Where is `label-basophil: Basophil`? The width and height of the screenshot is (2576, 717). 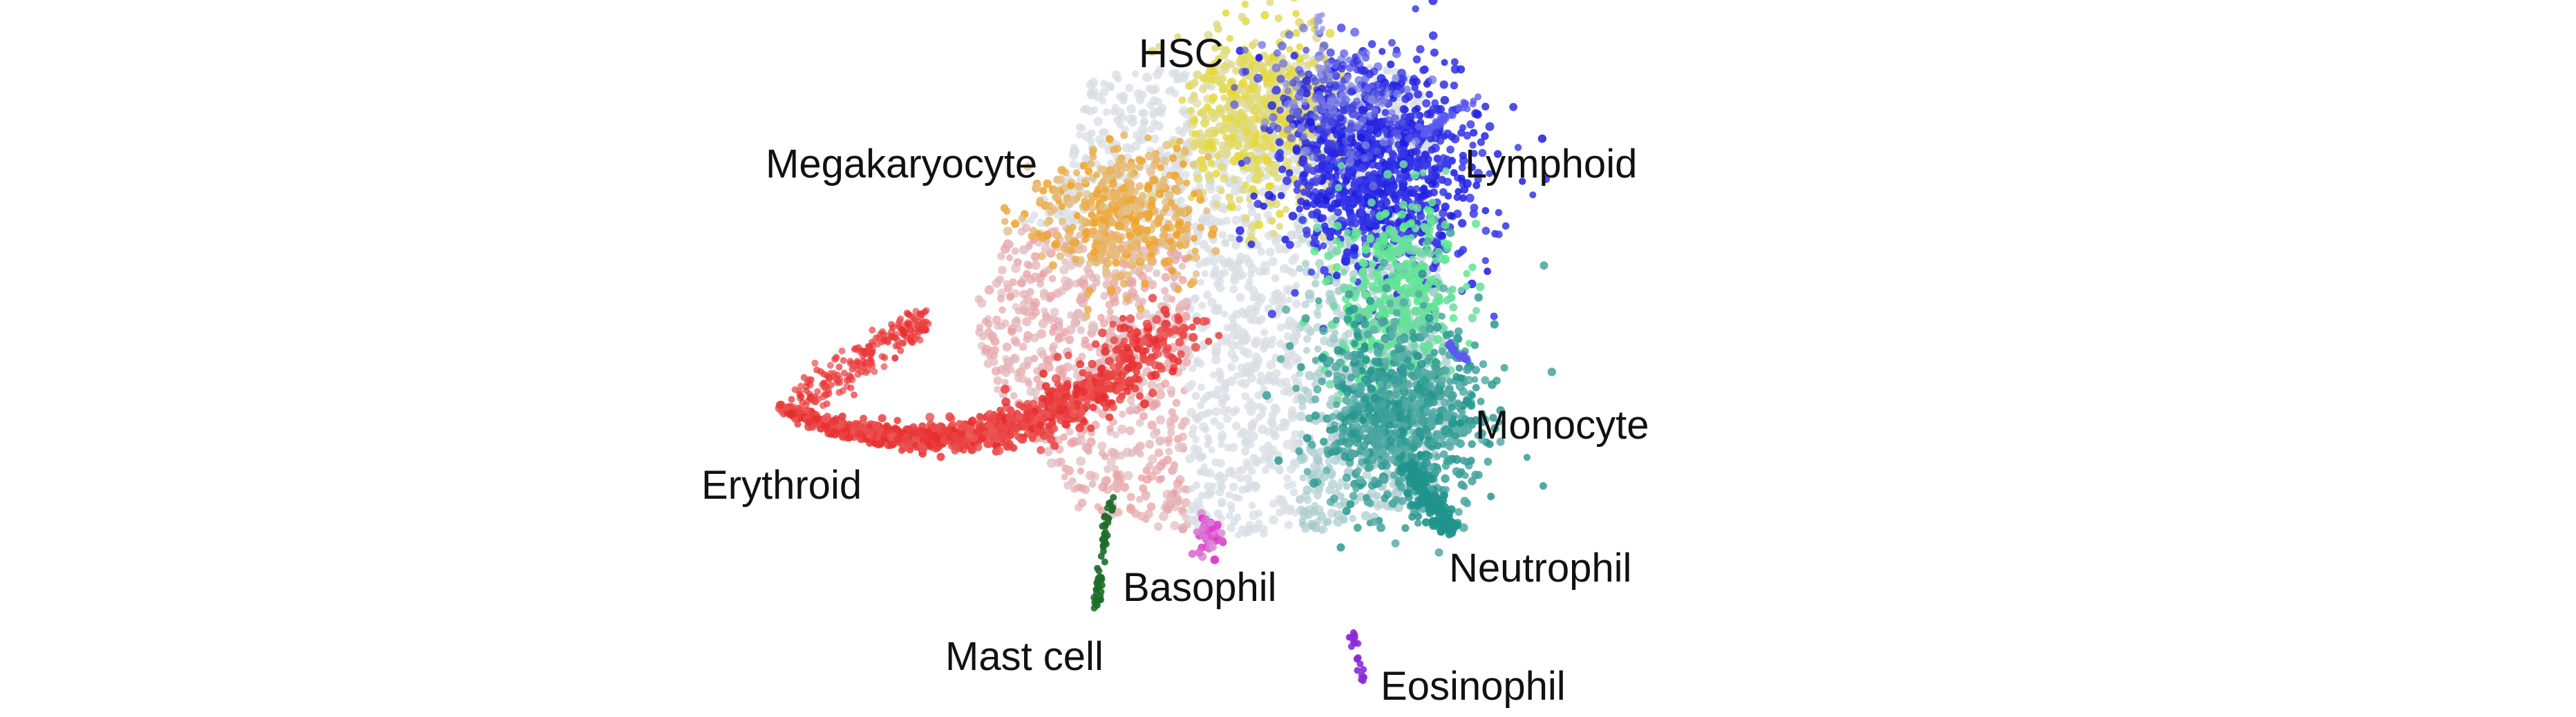 label-basophil: Basophil is located at coordinates (1199, 587).